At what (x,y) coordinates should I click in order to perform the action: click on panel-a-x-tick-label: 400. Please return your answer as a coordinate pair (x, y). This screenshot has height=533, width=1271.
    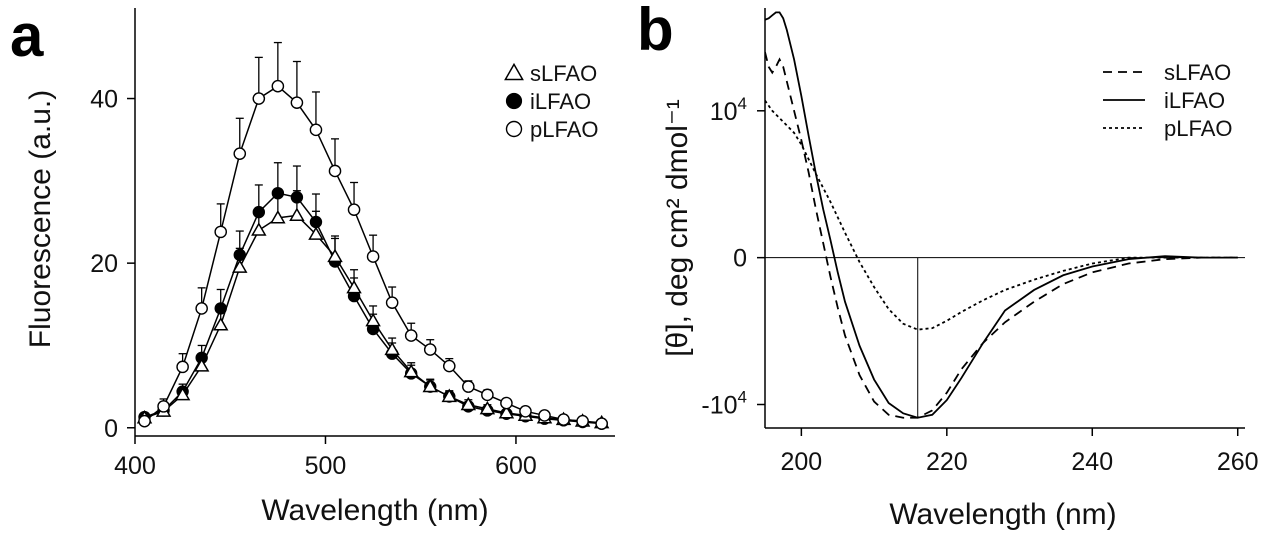
    Looking at the image, I should click on (135, 466).